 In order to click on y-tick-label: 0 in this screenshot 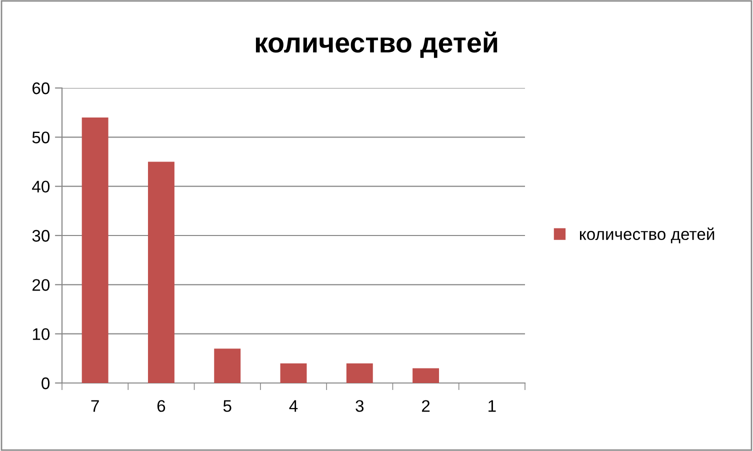, I will do `click(46, 383)`.